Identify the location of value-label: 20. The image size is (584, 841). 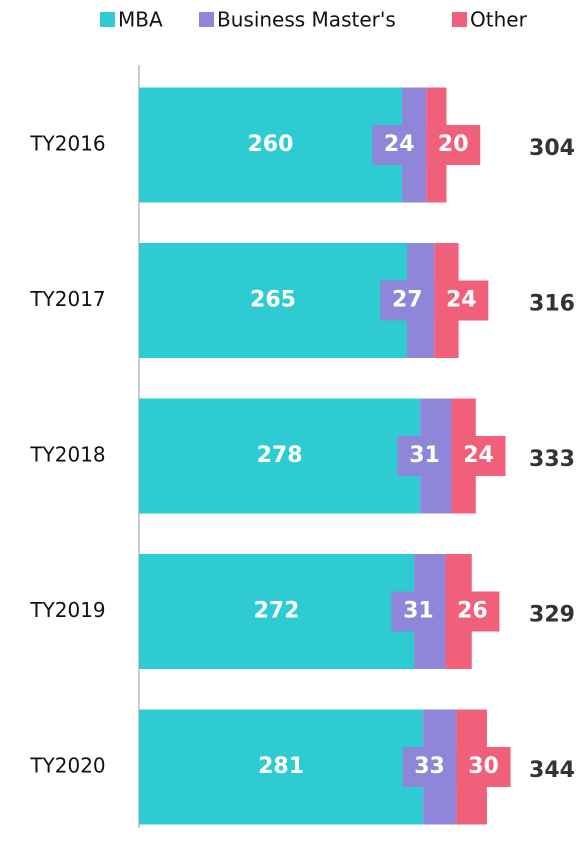
(453, 144).